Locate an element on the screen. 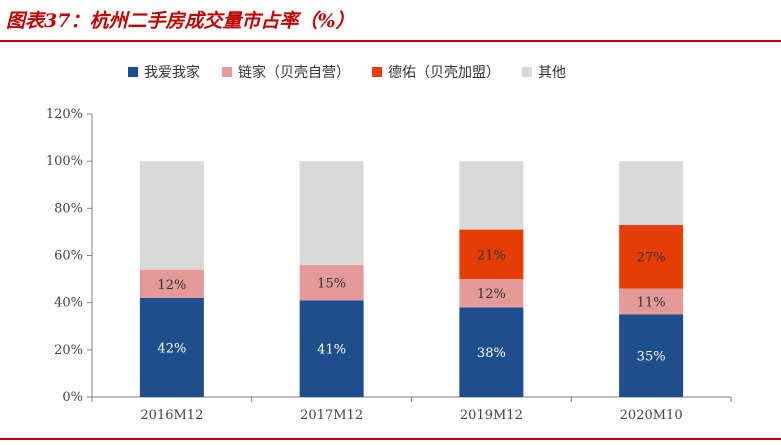 This screenshot has width=781, height=445. data-label: 15% is located at coordinates (331, 284).